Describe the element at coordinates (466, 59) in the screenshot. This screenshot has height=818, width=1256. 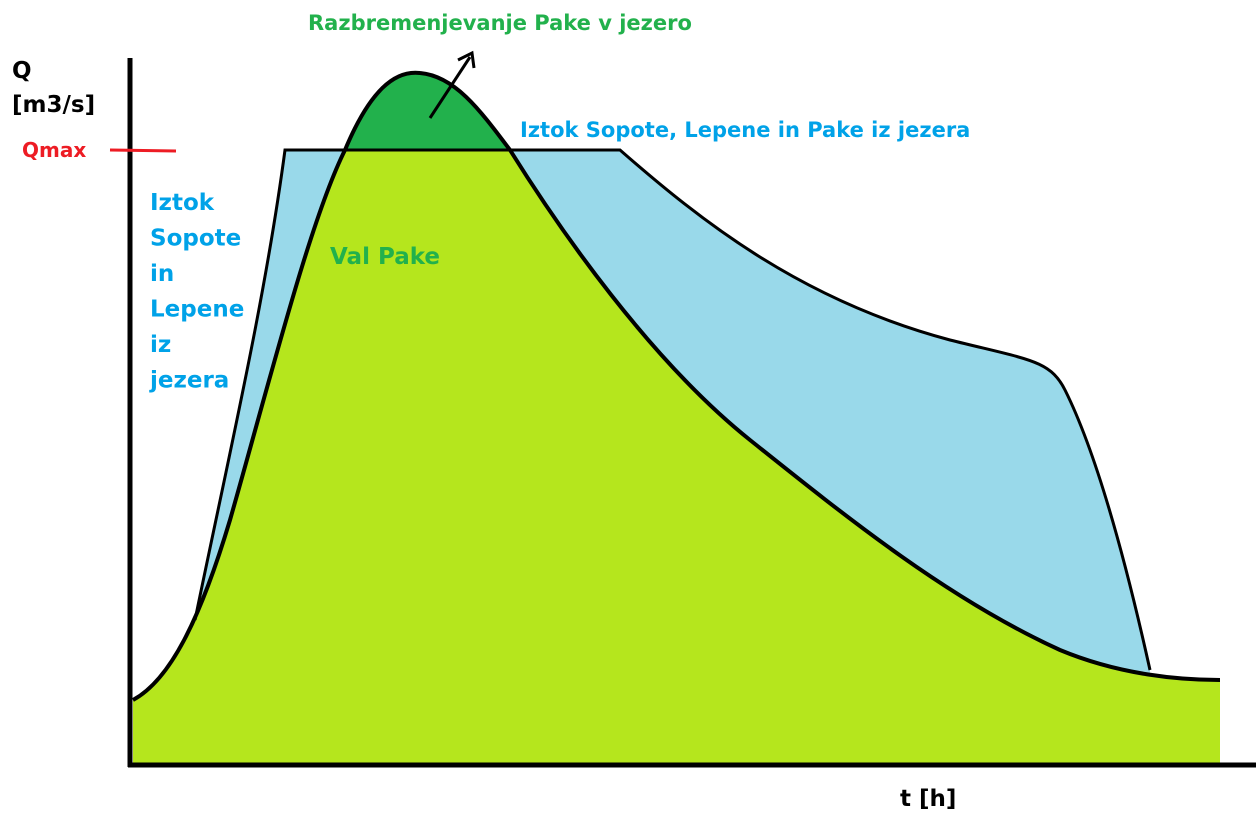
I see `arrow-head` at that location.